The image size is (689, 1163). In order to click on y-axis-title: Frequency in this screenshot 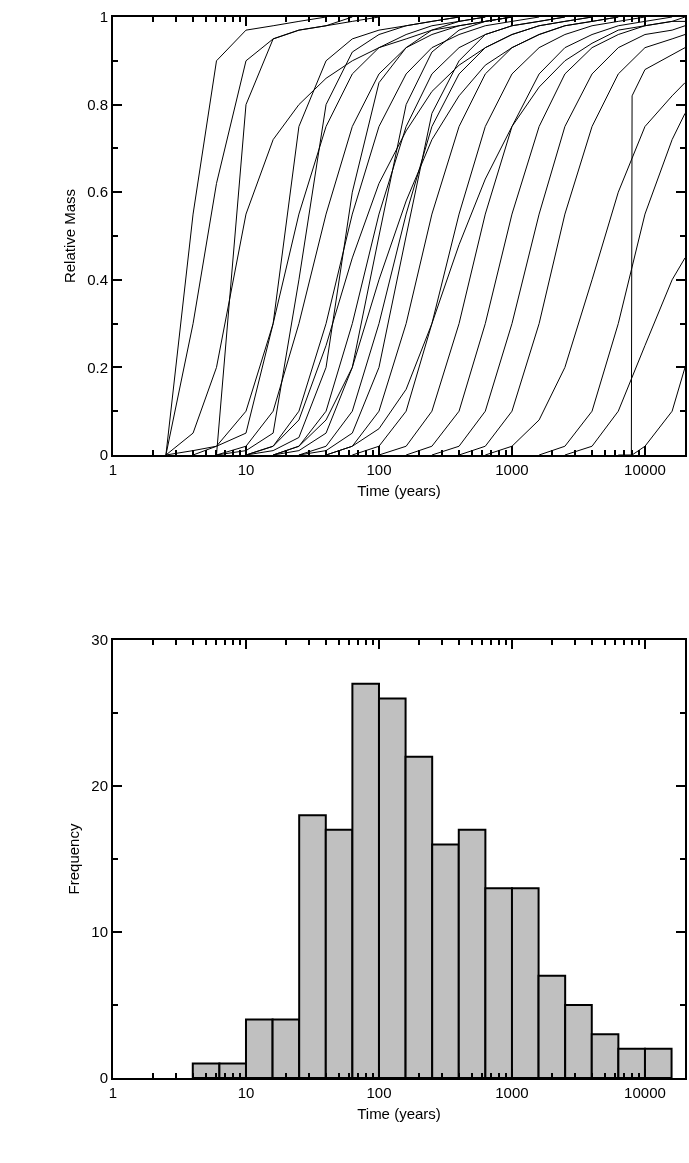, I will do `click(74, 859)`.